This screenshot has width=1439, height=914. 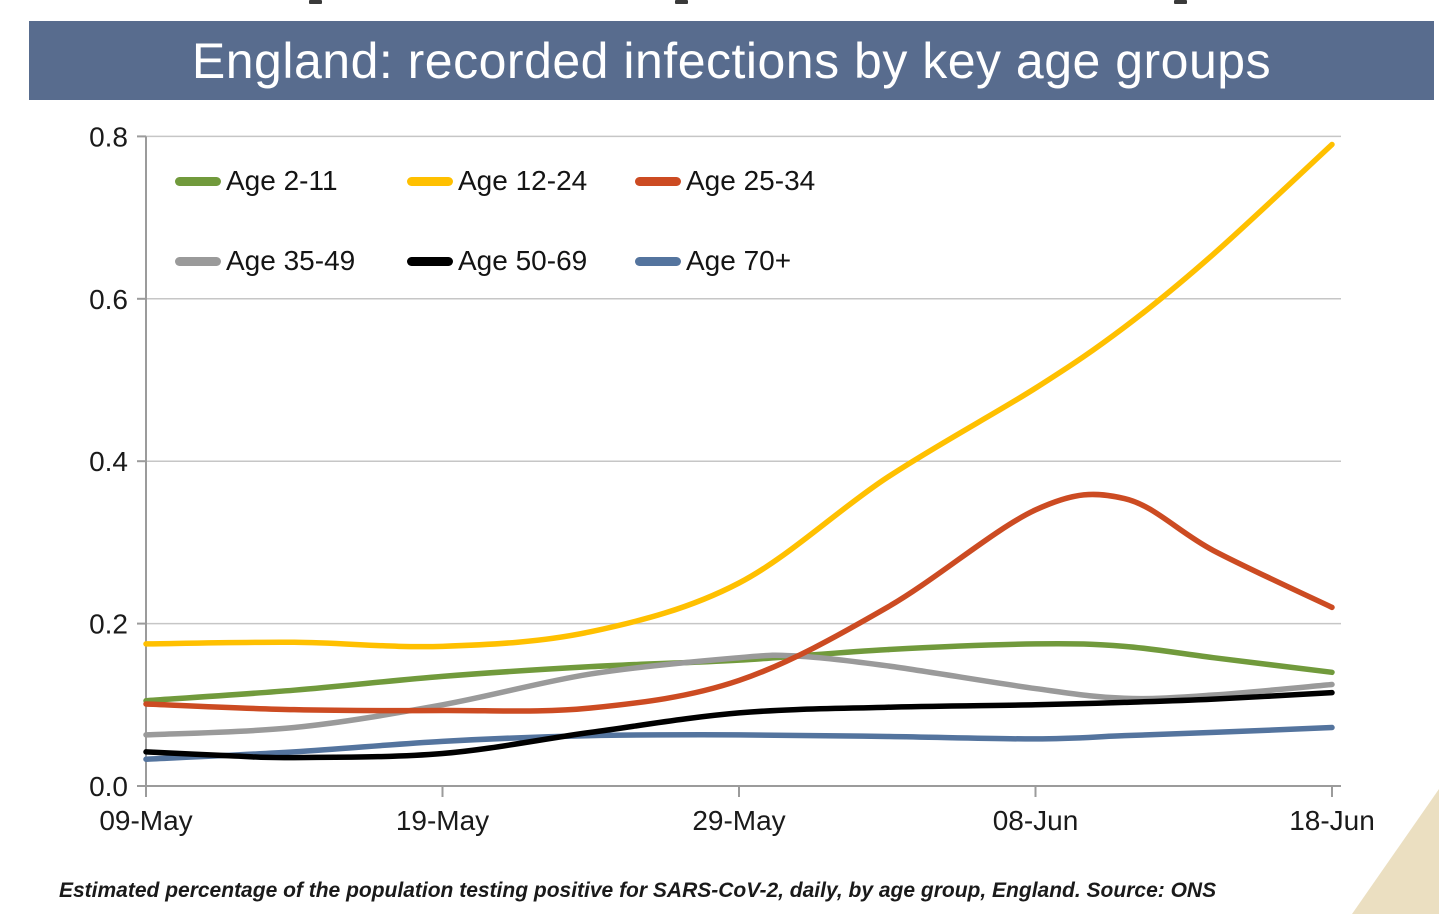 I want to click on legend-label-age-50-69: Age 50-69, so click(x=523, y=260).